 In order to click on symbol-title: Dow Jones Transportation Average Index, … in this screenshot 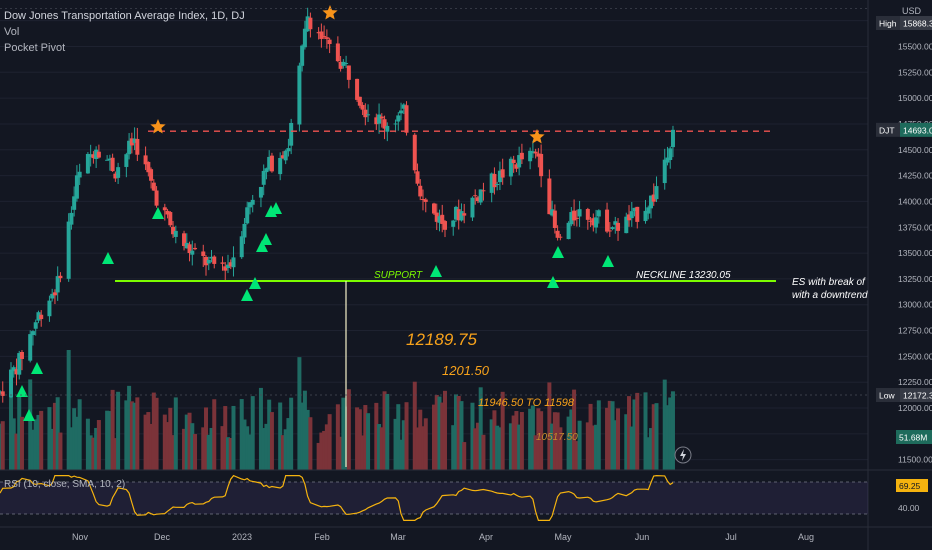, I will do `click(124, 16)`.